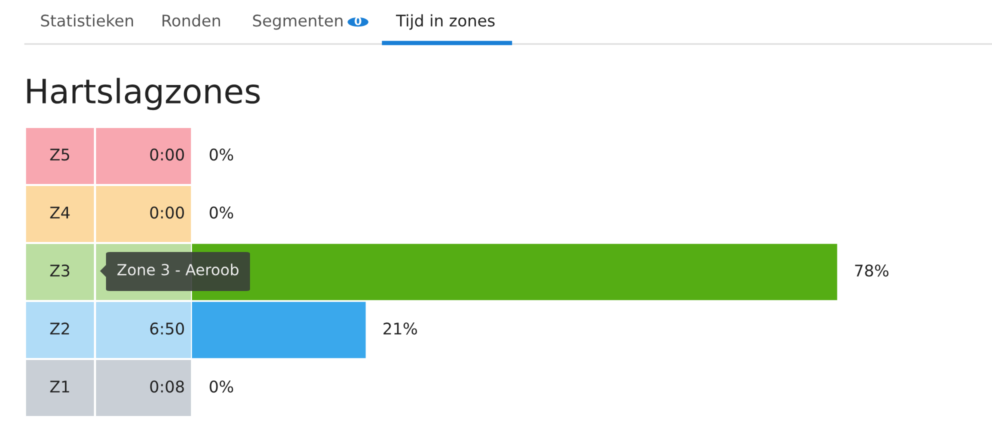 Image resolution: width=992 pixels, height=446 pixels. I want to click on chart-title: Hartslagzones, so click(143, 94).